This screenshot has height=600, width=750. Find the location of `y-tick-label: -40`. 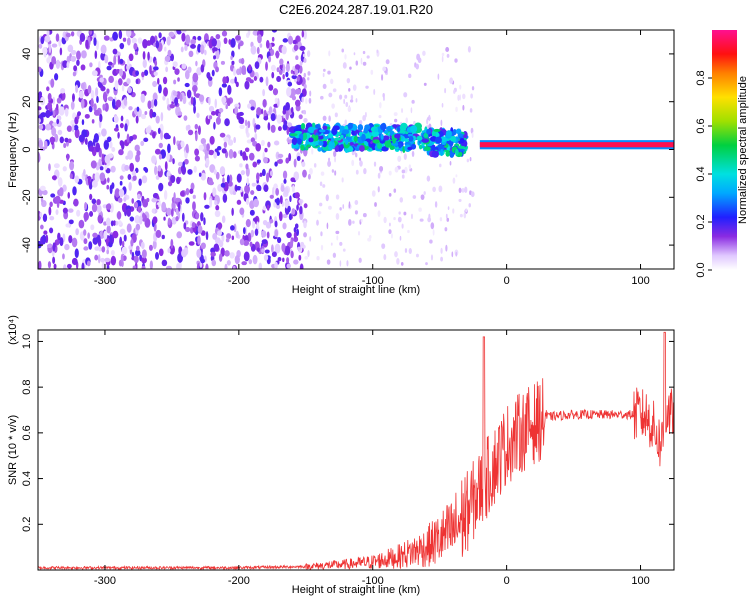

y-tick-label: -40 is located at coordinates (27, 245).